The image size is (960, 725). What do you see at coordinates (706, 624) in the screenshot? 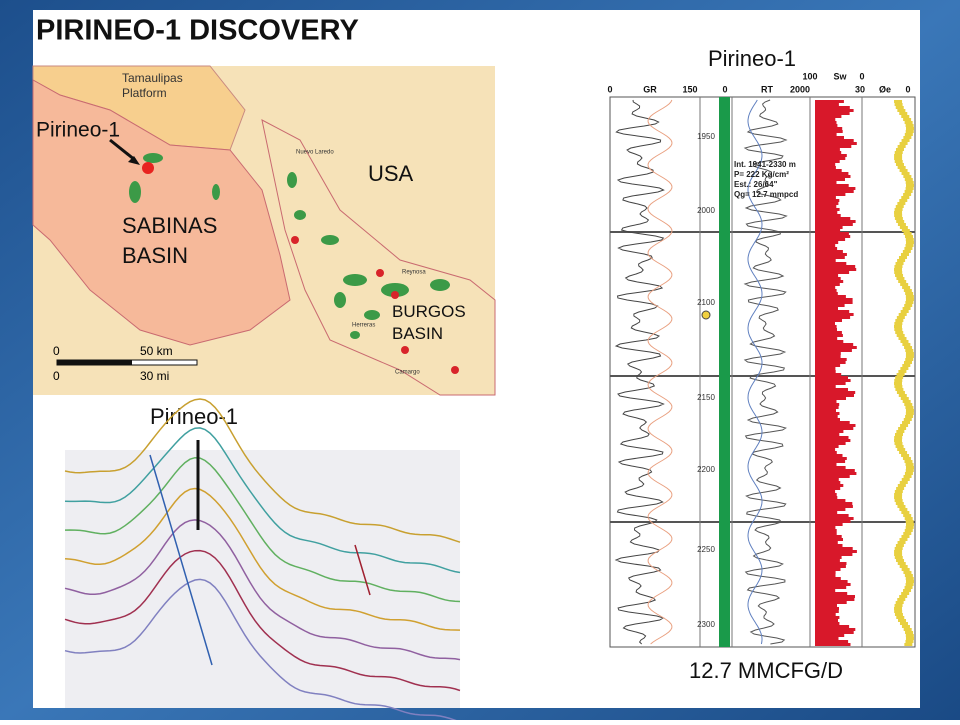
I see `depth-label: 2300` at bounding box center [706, 624].